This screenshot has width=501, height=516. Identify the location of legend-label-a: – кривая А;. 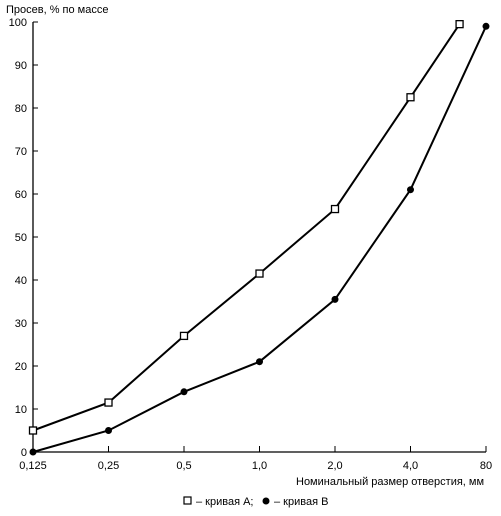
(225, 502).